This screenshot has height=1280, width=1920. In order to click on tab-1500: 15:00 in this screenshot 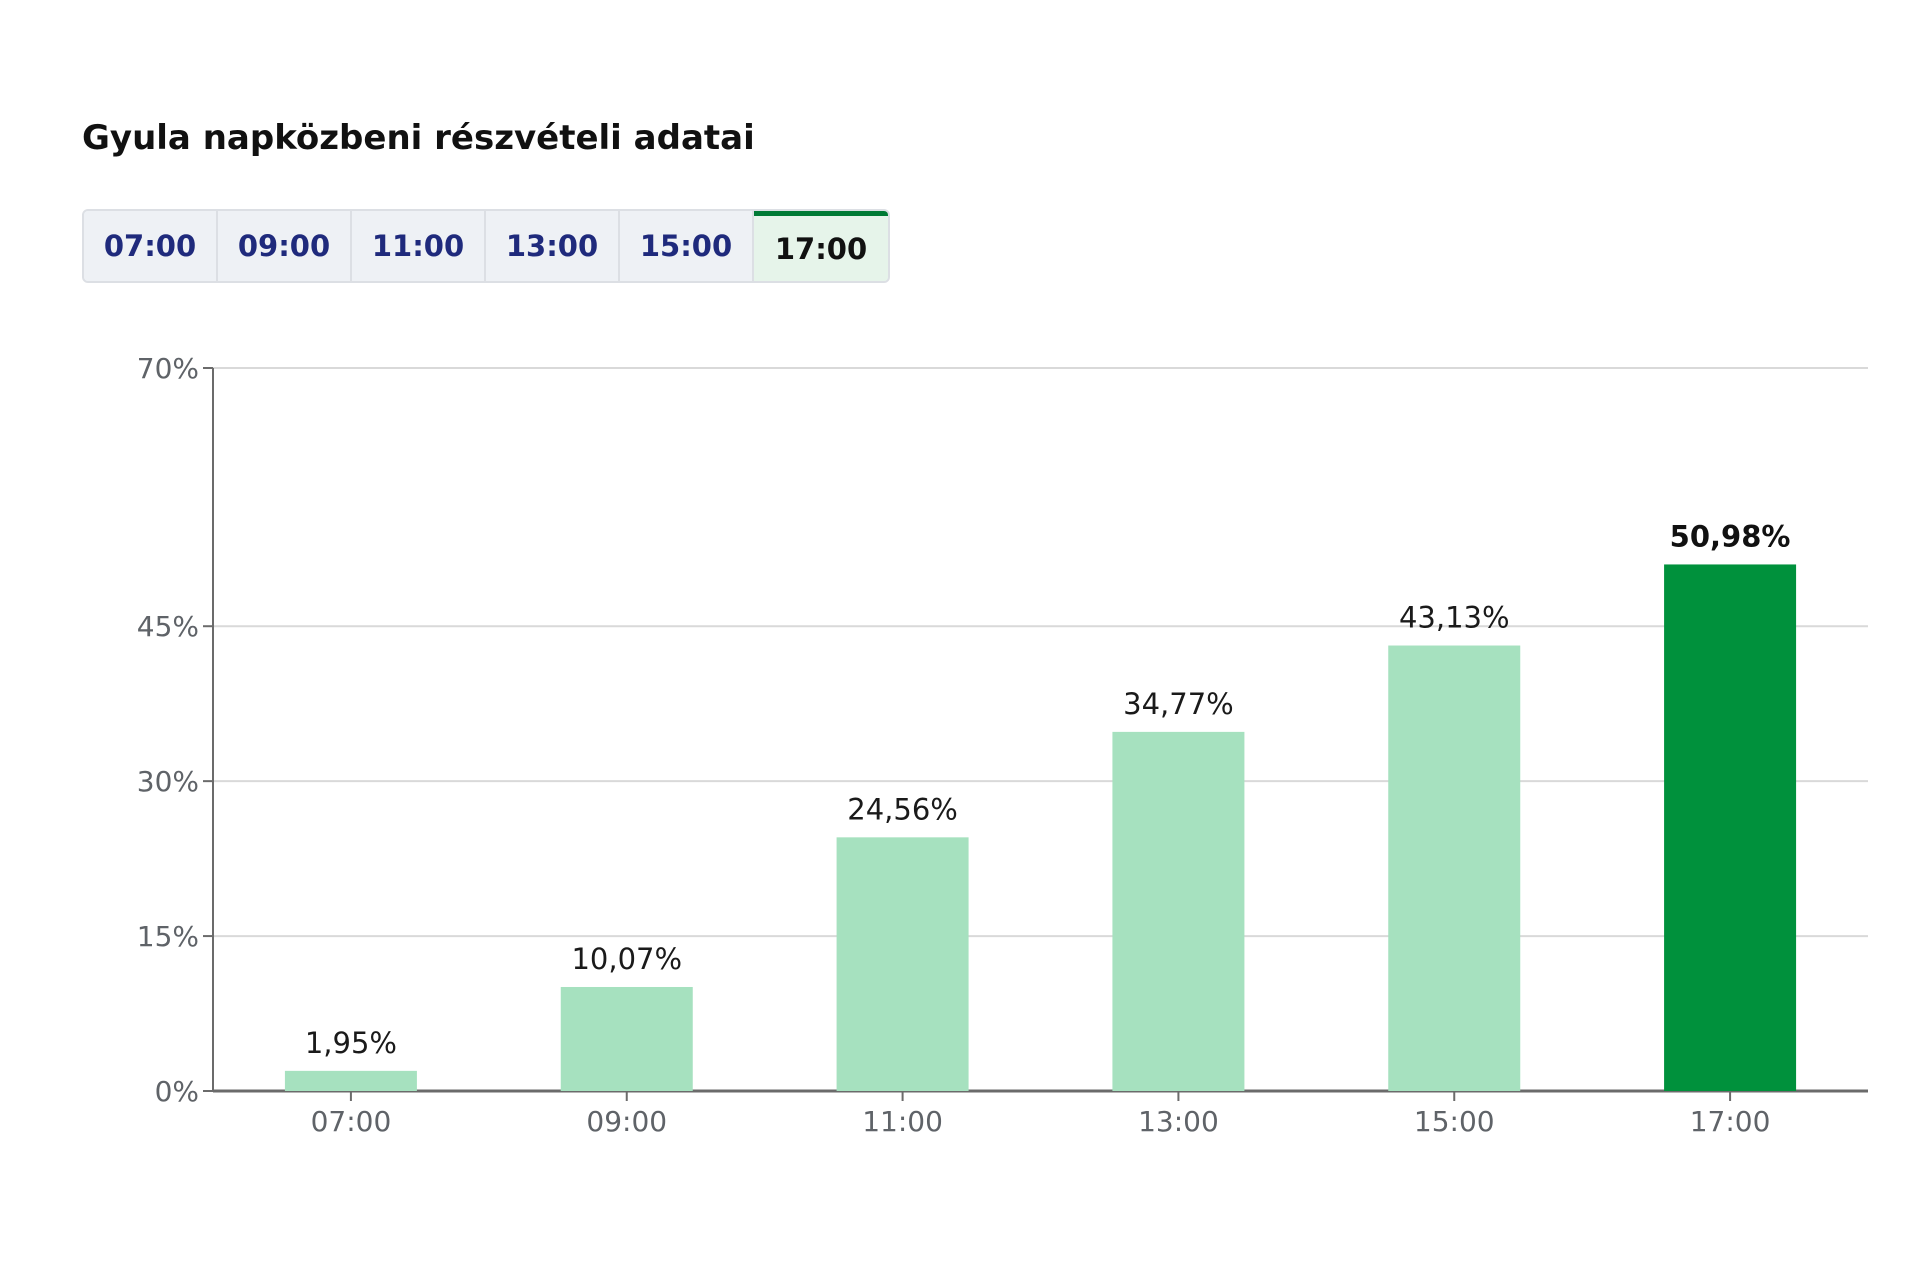, I will do `click(687, 246)`.